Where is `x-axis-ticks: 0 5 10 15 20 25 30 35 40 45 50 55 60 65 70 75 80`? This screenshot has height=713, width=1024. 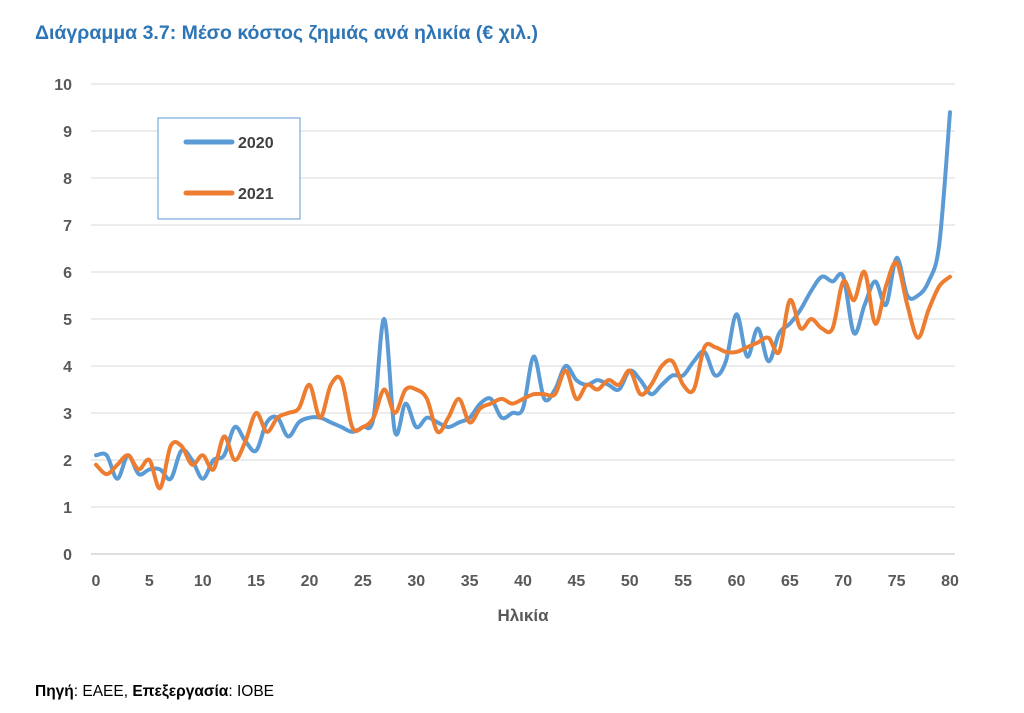 x-axis-ticks: 0 5 10 15 20 25 30 35 40 45 50 55 60 65 70 75 80 is located at coordinates (525, 581).